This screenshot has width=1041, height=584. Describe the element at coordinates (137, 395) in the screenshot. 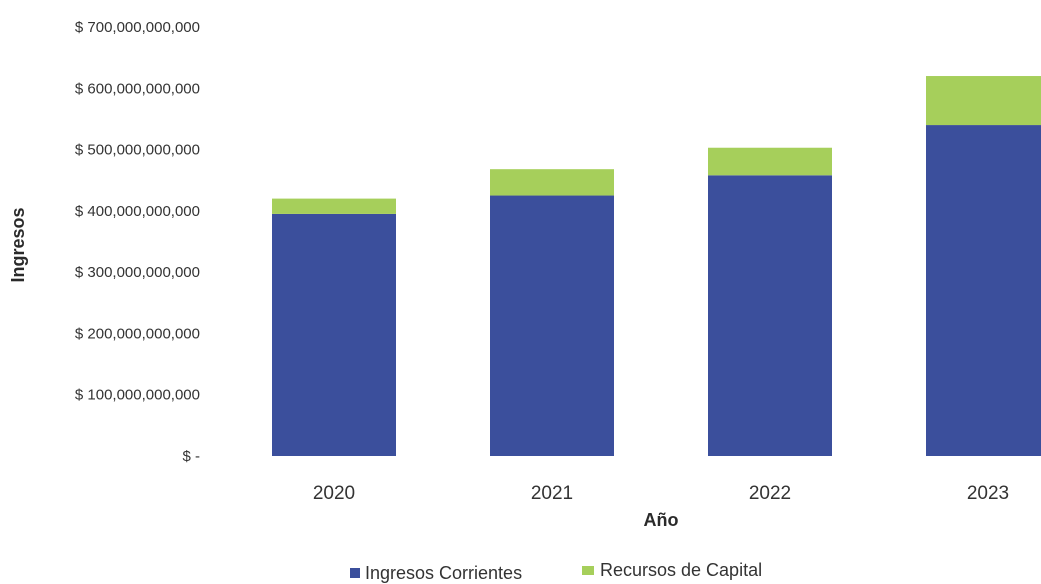

I see `y-tick-label: $ 100,000,000,000` at that location.